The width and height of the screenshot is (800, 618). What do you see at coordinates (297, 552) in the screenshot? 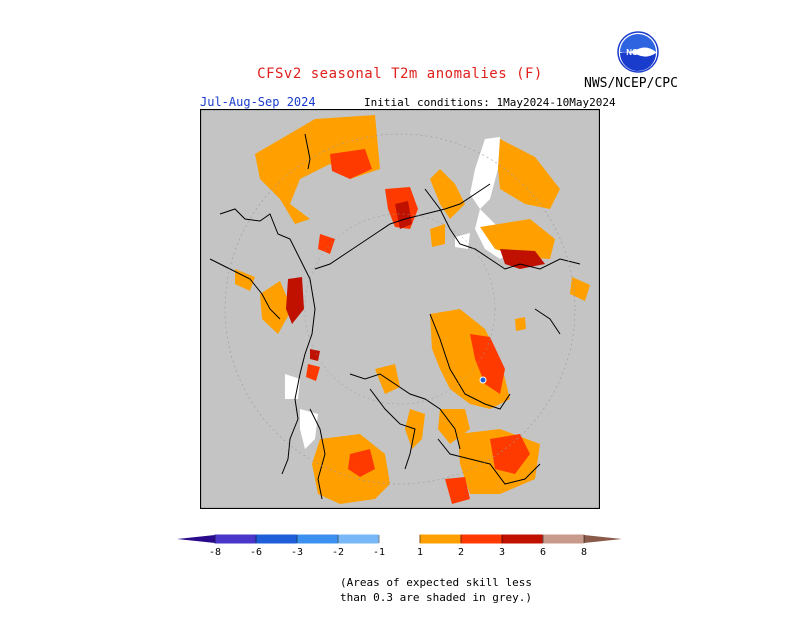
I see `colorbar-tick-label: -3` at bounding box center [297, 552].